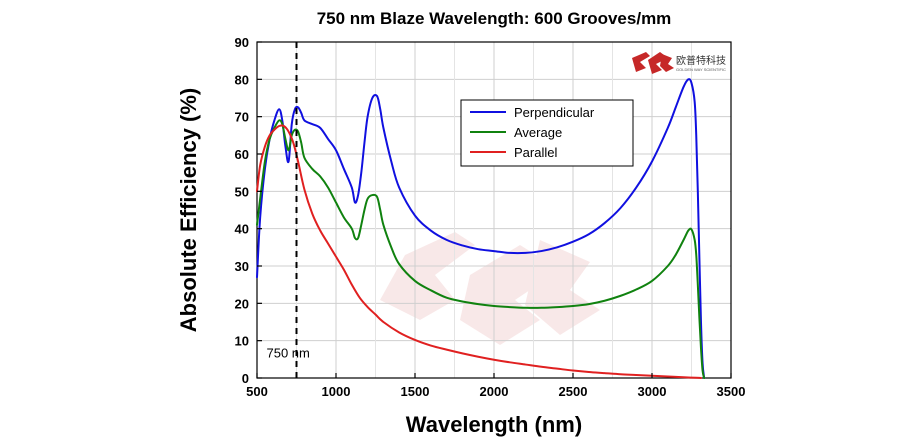  What do you see at coordinates (248, 210) in the screenshot?
I see `y-axis-ticks: 0 10 20 30 40 50 60 70 80 90` at bounding box center [248, 210].